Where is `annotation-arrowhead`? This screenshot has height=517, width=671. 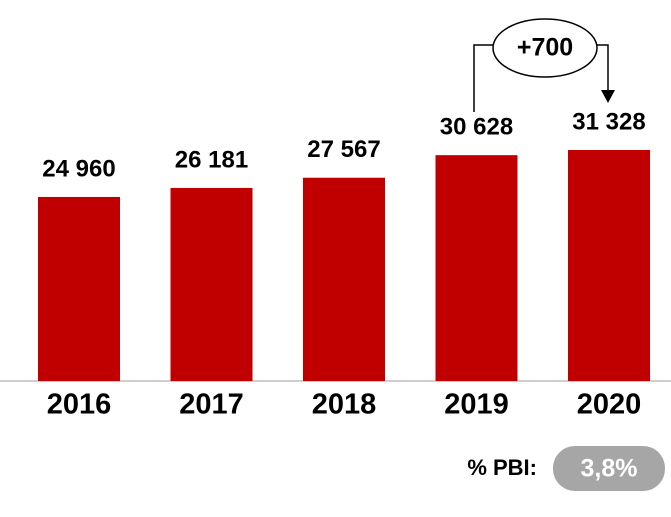
annotation-arrowhead is located at coordinates (608, 96).